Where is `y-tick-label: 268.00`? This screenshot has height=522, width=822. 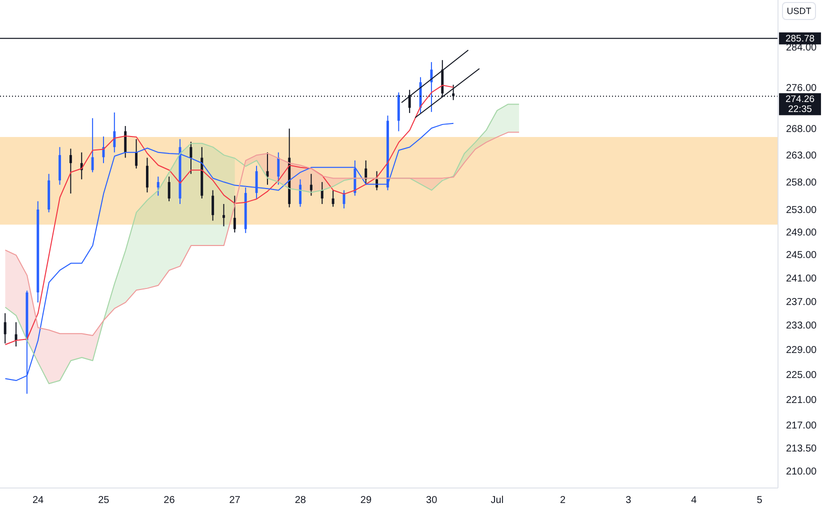
y-tick-label: 268.00 is located at coordinates (802, 130).